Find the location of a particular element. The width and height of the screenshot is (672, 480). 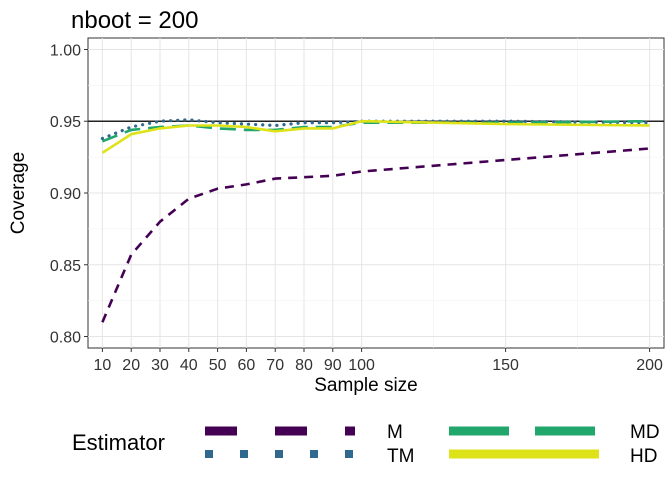

y-tick-label: 0.80 is located at coordinates (65, 338).